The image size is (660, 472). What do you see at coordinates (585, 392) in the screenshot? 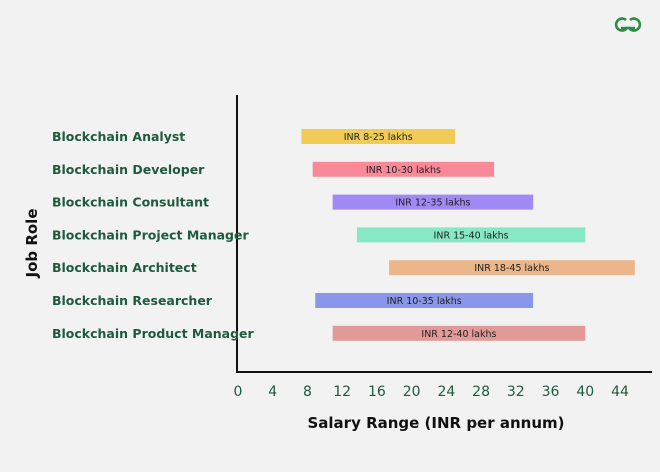
I see `x-tick-label: 40` at bounding box center [585, 392].